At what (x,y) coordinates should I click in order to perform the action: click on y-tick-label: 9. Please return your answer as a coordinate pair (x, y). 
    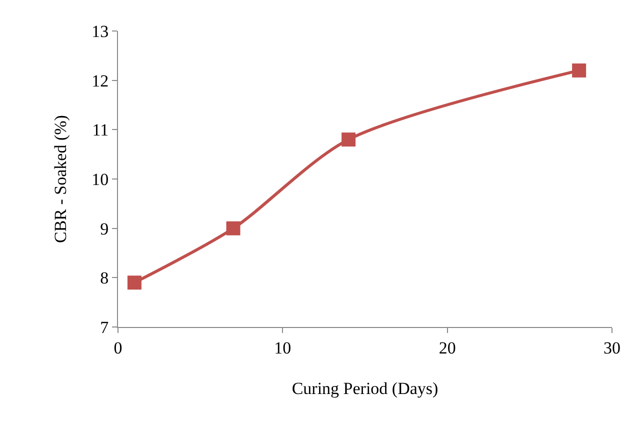
    Looking at the image, I should click on (104, 228).